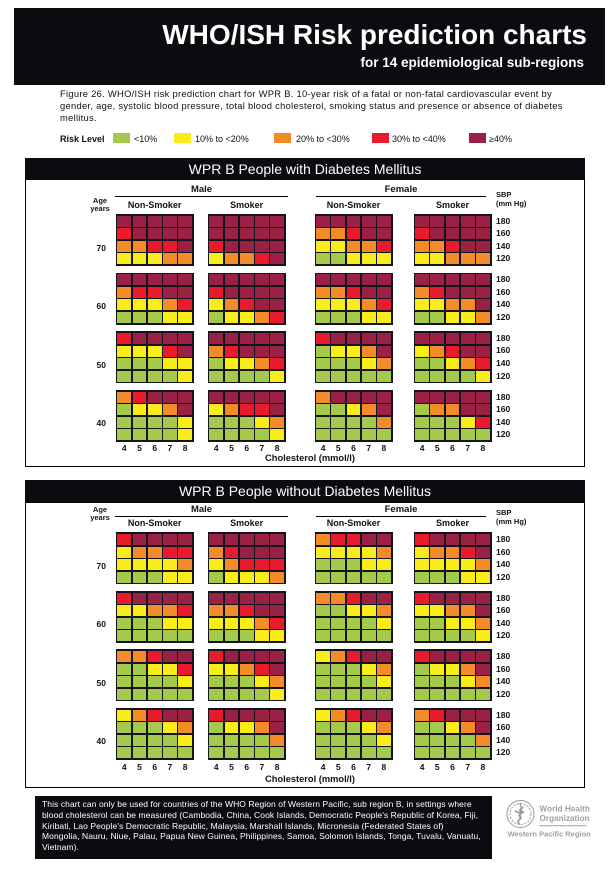  What do you see at coordinates (550, 834) in the screenshot?
I see `svg-text: Western Pacific Region` at bounding box center [550, 834].